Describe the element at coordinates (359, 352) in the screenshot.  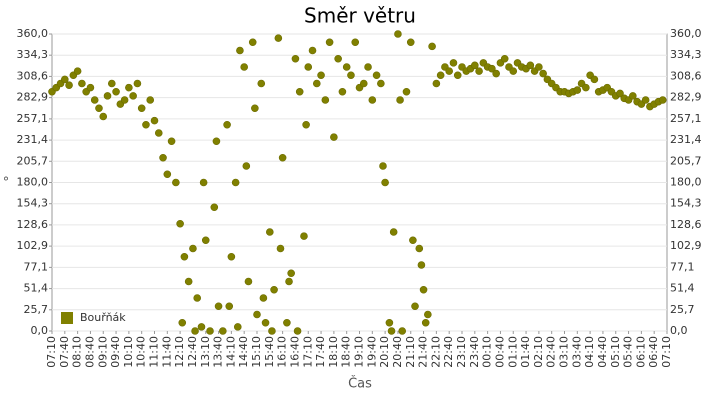
I see `x-tick-label: 19:10` at that location.